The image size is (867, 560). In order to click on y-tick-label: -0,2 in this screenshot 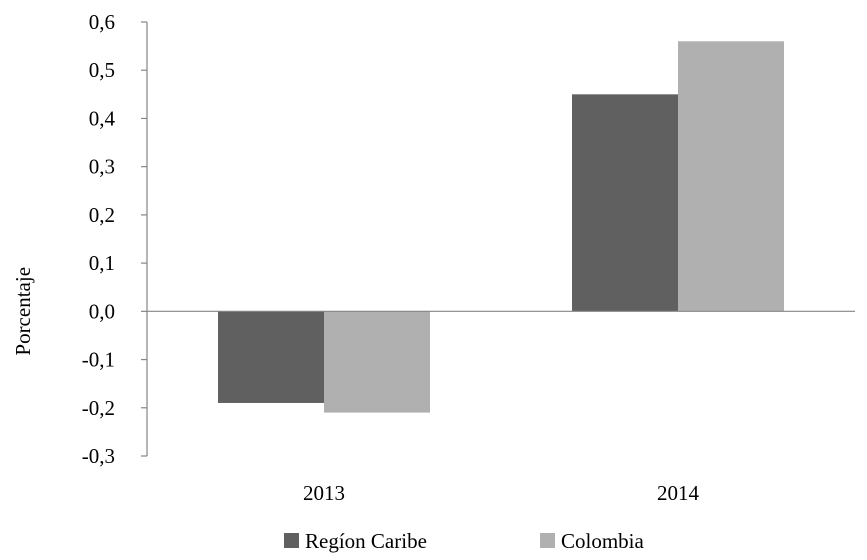, I will do `click(98, 408)`.